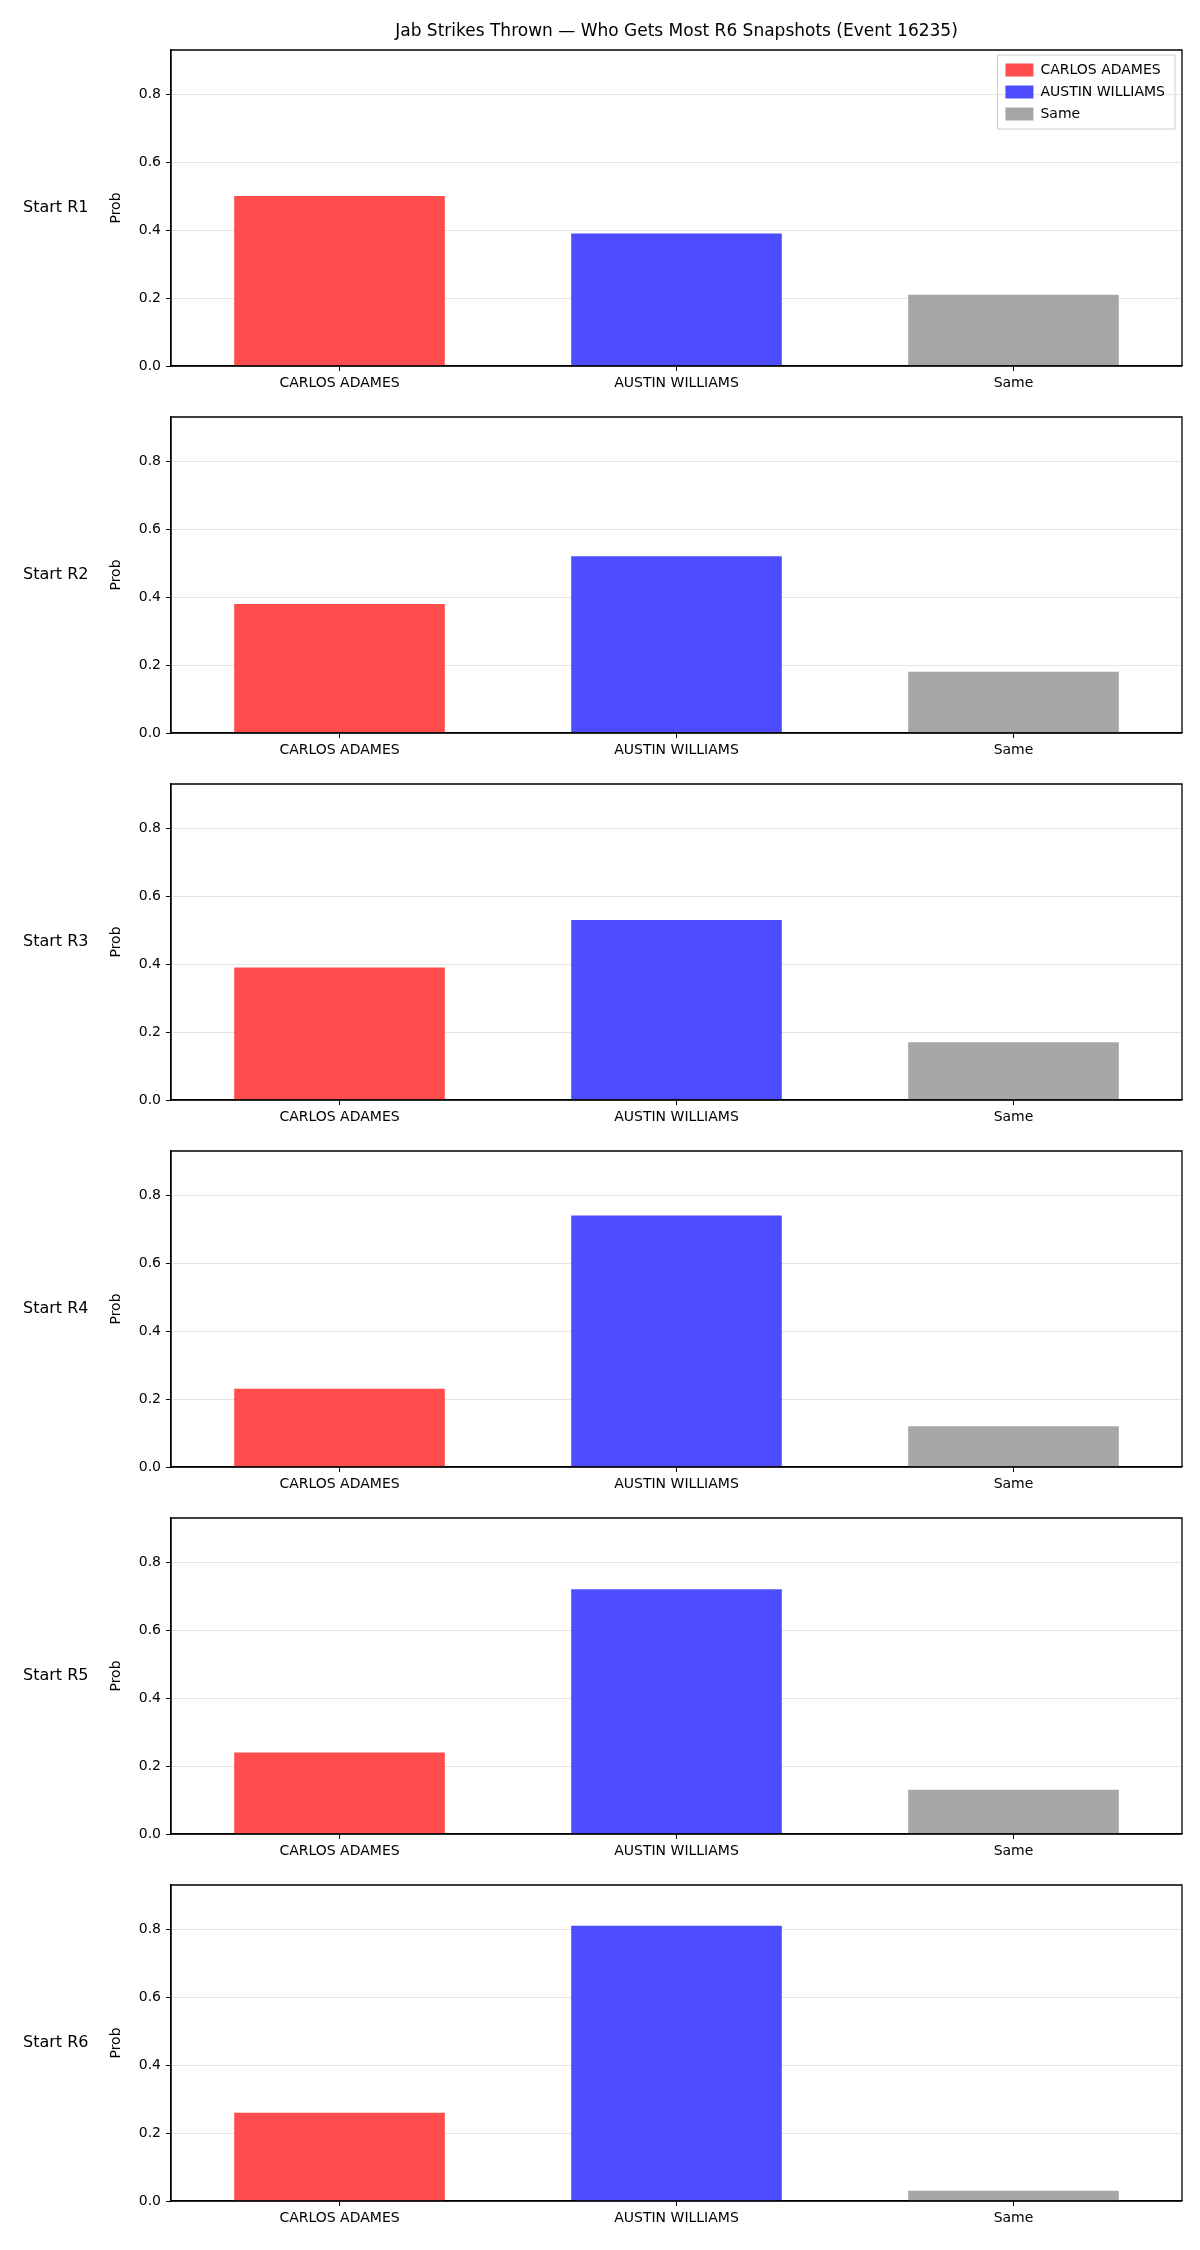 The image size is (1200, 2250). Describe the element at coordinates (56, 2042) in the screenshot. I see `text: Start R6` at that location.